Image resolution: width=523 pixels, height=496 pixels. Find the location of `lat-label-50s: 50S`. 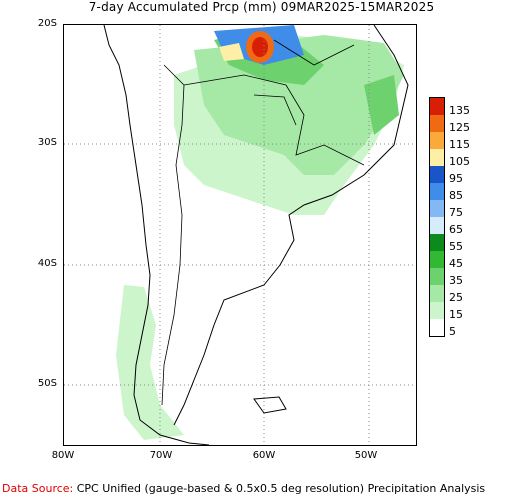

lat-label-50s: 50S is located at coordinates (47, 383).